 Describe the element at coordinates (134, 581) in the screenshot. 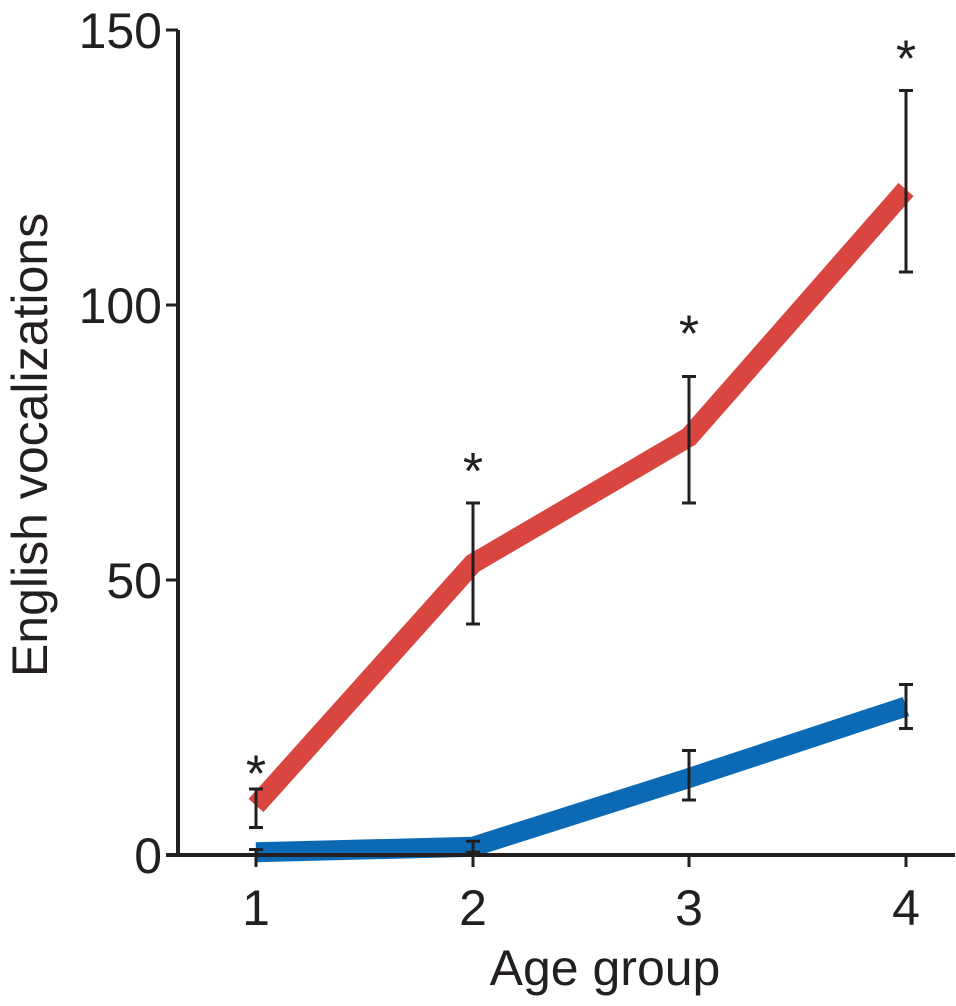

I see `y-tick-label-50: 50` at that location.